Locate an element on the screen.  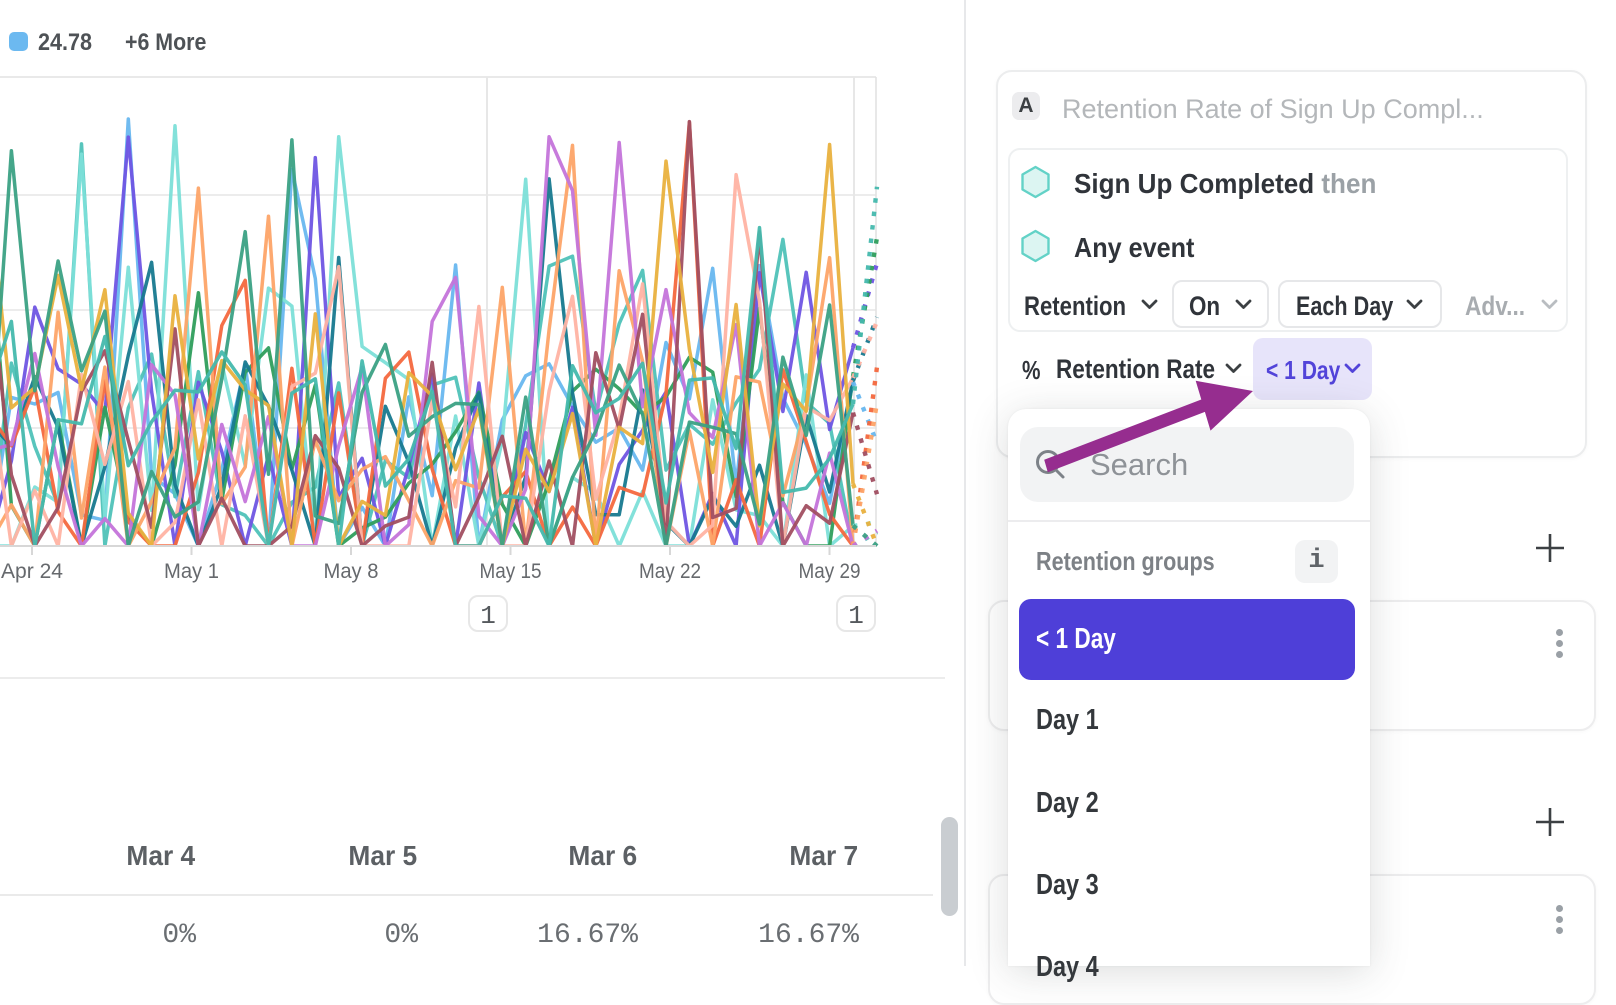
svg-text: May 29 is located at coordinates (830, 571).